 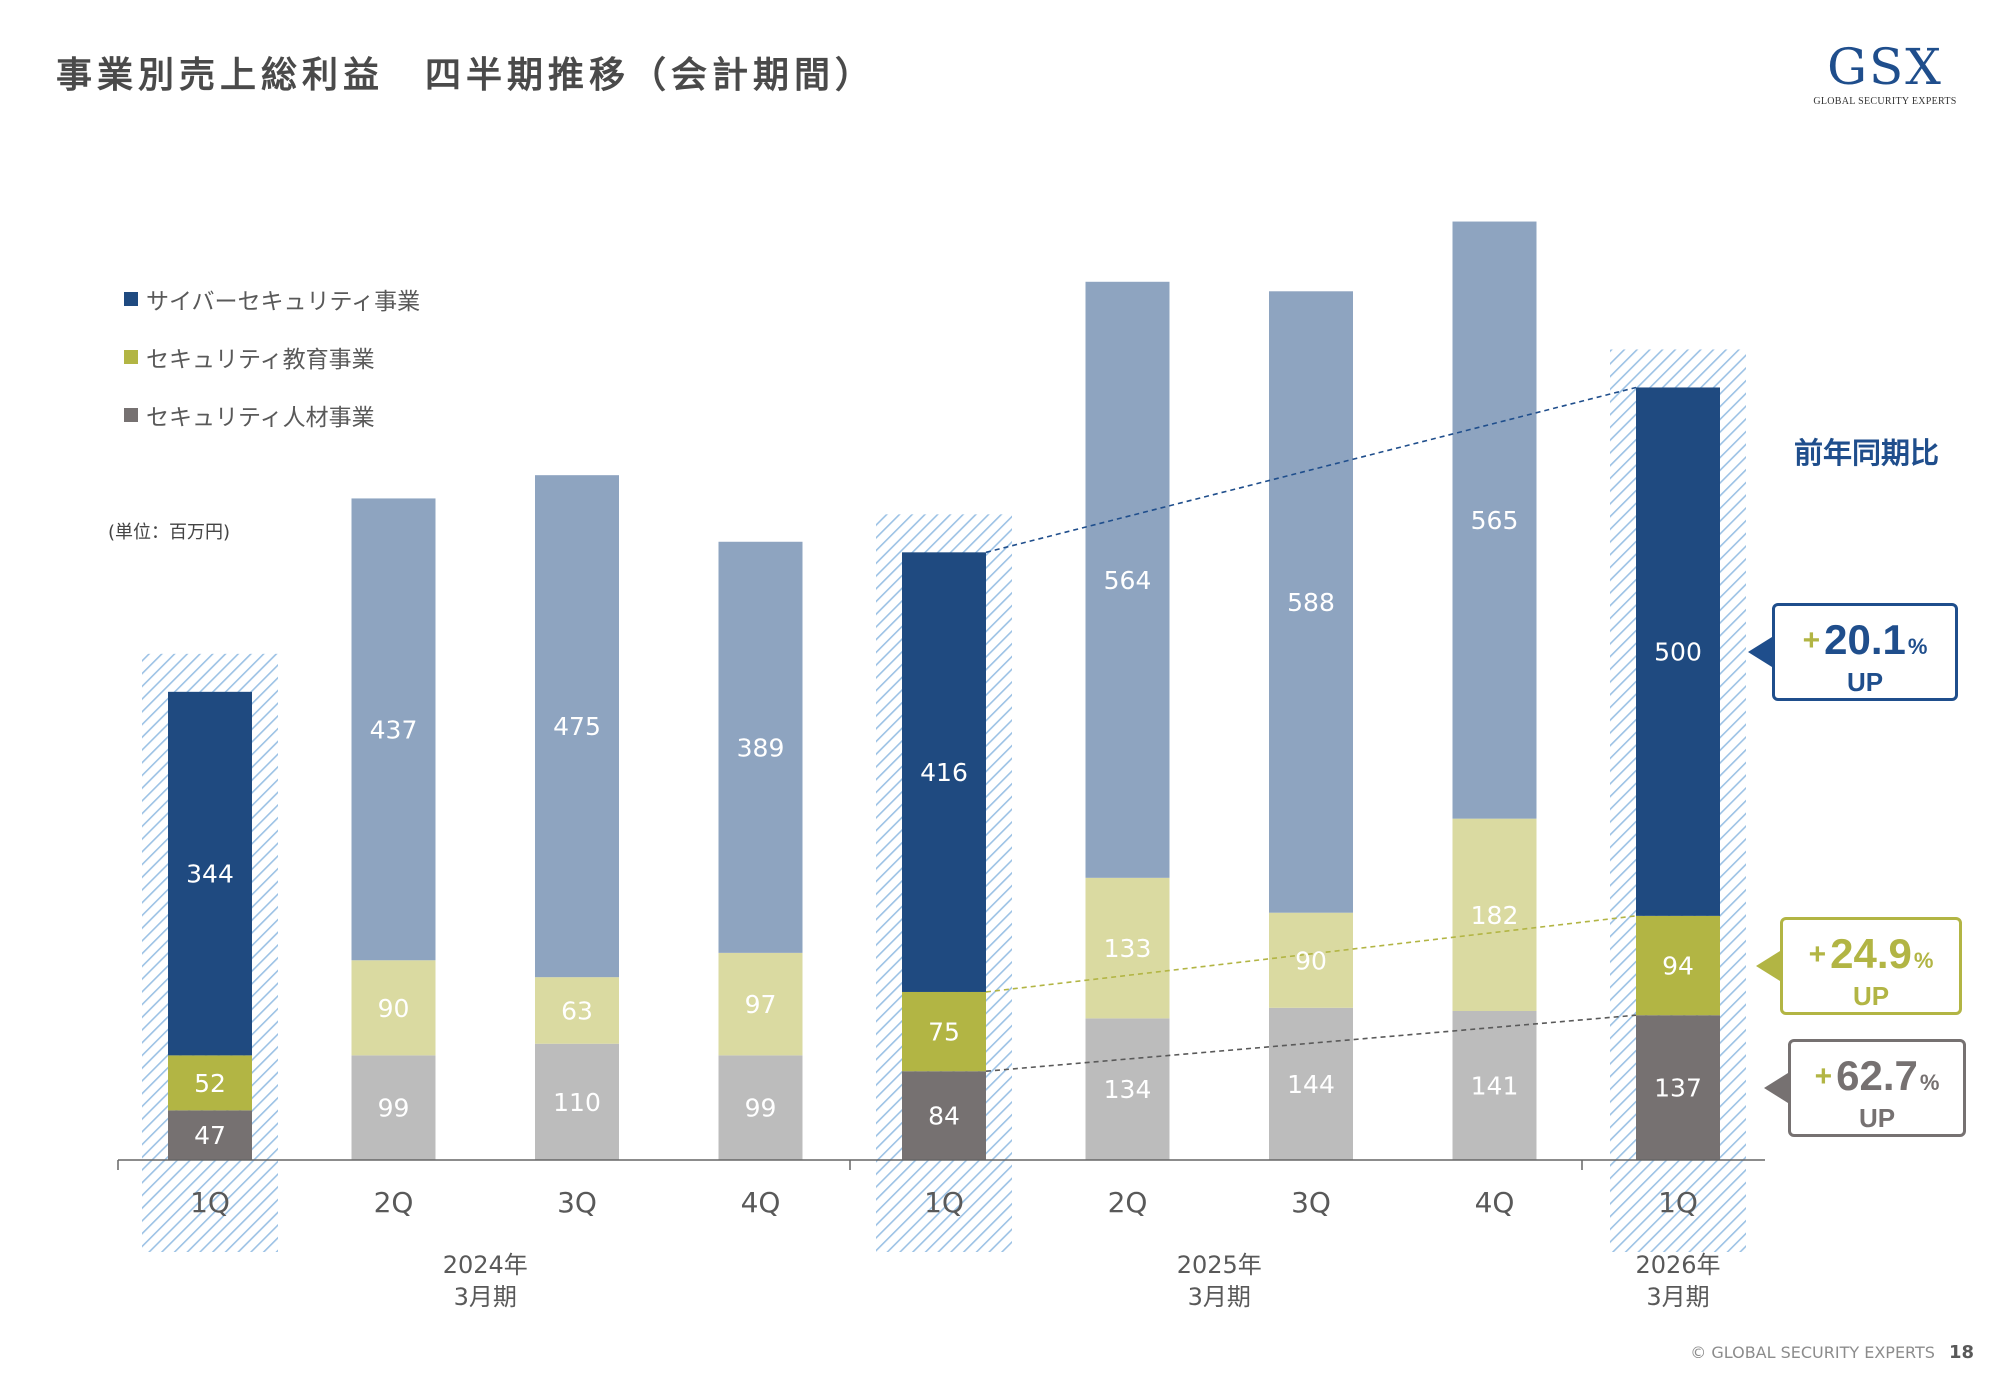 I want to click on data-label: 110, so click(x=577, y=1102).